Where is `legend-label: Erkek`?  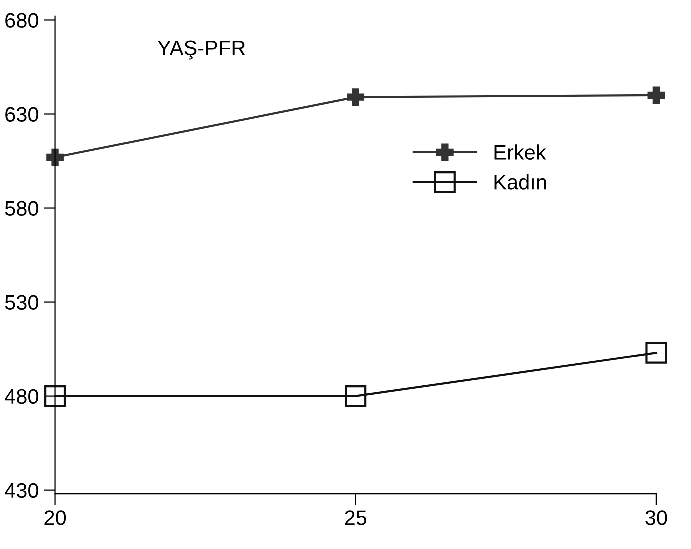 legend-label: Erkek is located at coordinates (520, 152).